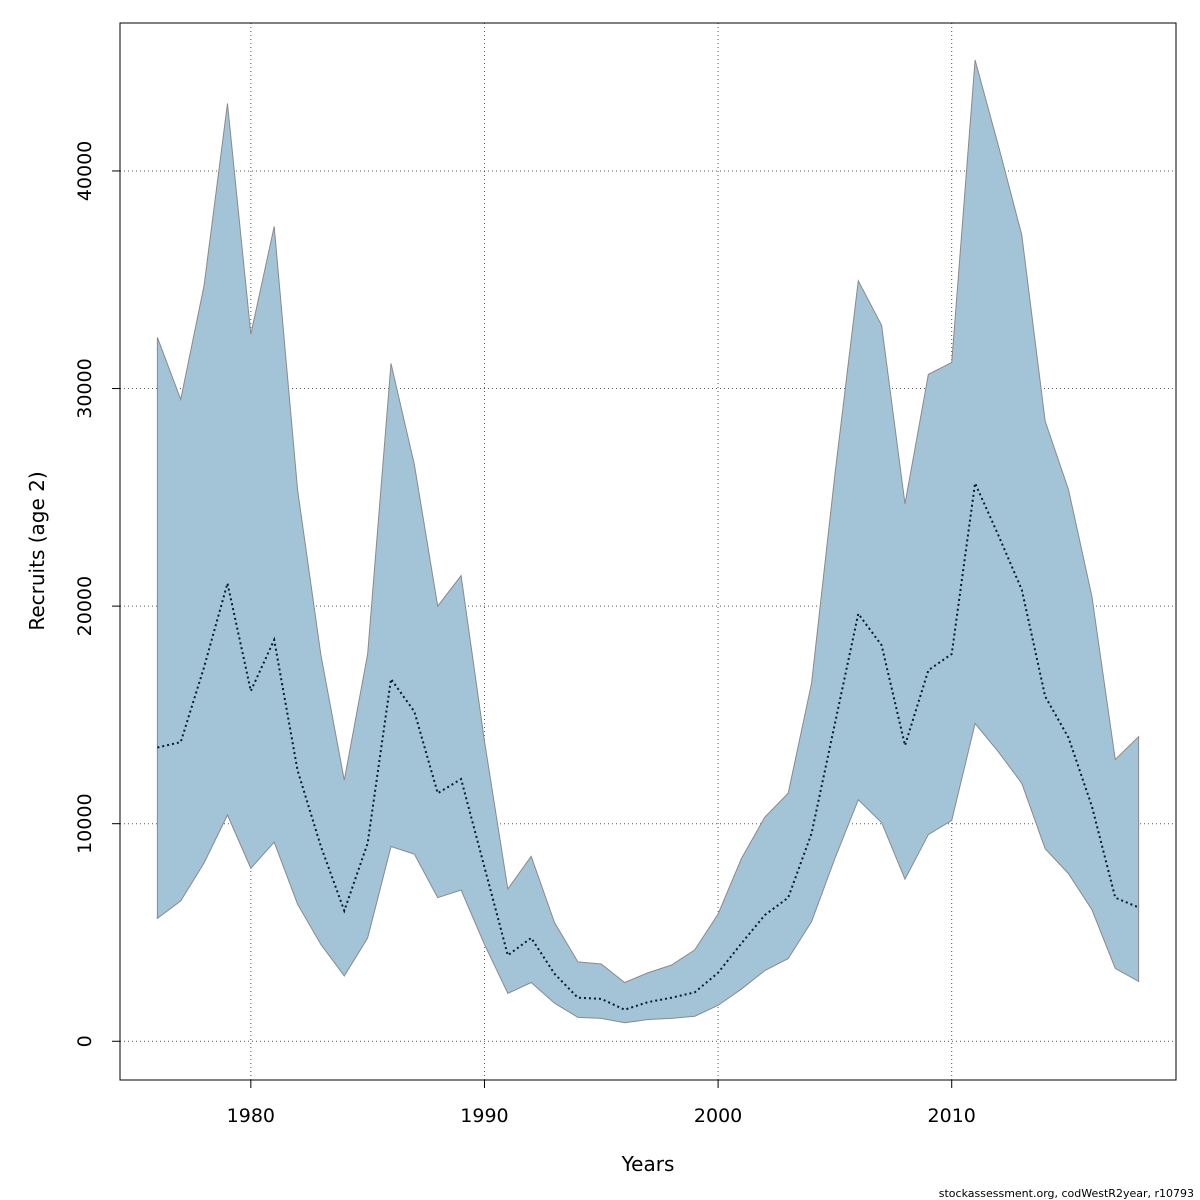  What do you see at coordinates (85, 606) in the screenshot?
I see `y-tick-label-2: 20000` at bounding box center [85, 606].